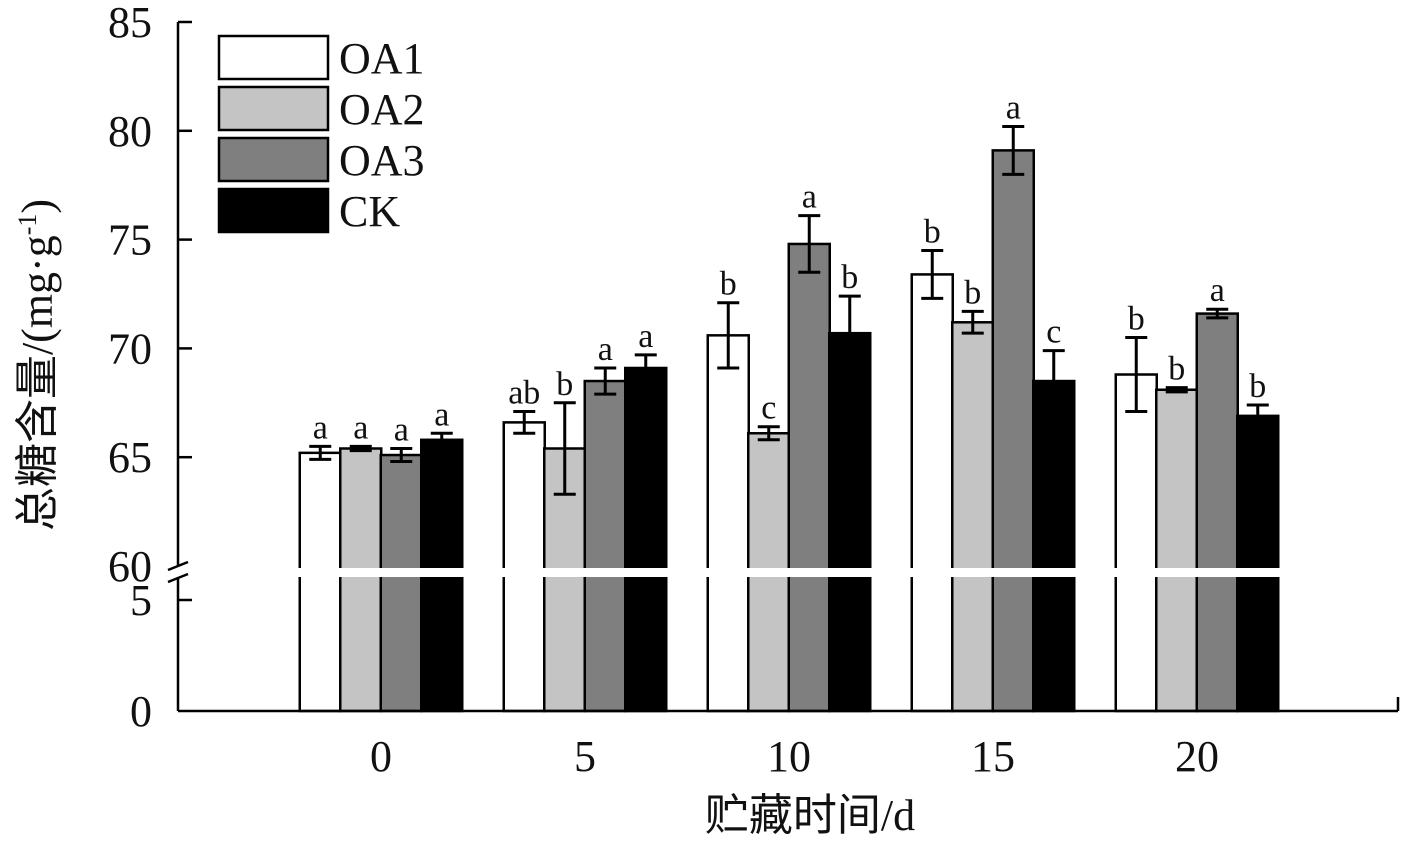 The width and height of the screenshot is (1404, 846). Describe the element at coordinates (564, 384) in the screenshot. I see `significance-letter-oa2-day-5: b` at that location.